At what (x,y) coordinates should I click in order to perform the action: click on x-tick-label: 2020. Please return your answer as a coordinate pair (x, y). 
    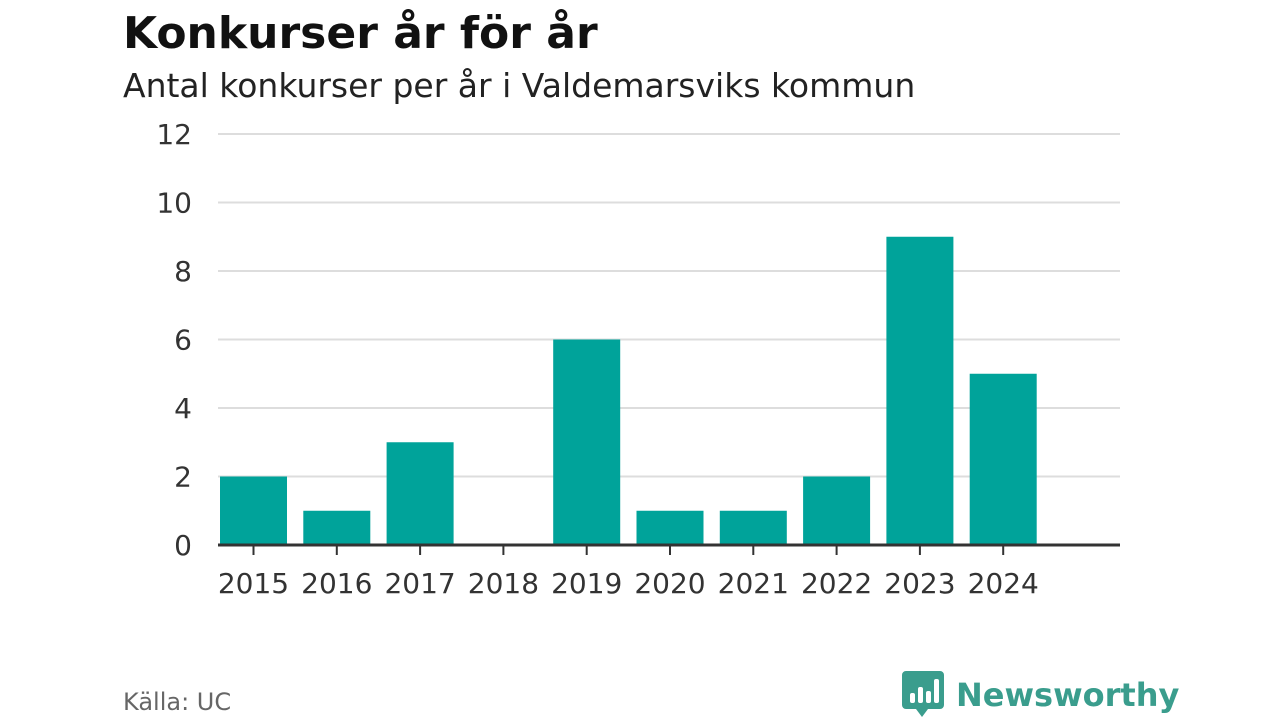
    Looking at the image, I should click on (669, 583).